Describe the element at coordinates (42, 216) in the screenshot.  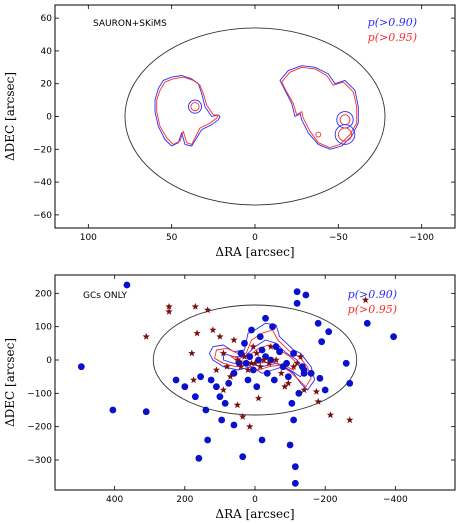
I see `y-tick-label: −60` at that location.